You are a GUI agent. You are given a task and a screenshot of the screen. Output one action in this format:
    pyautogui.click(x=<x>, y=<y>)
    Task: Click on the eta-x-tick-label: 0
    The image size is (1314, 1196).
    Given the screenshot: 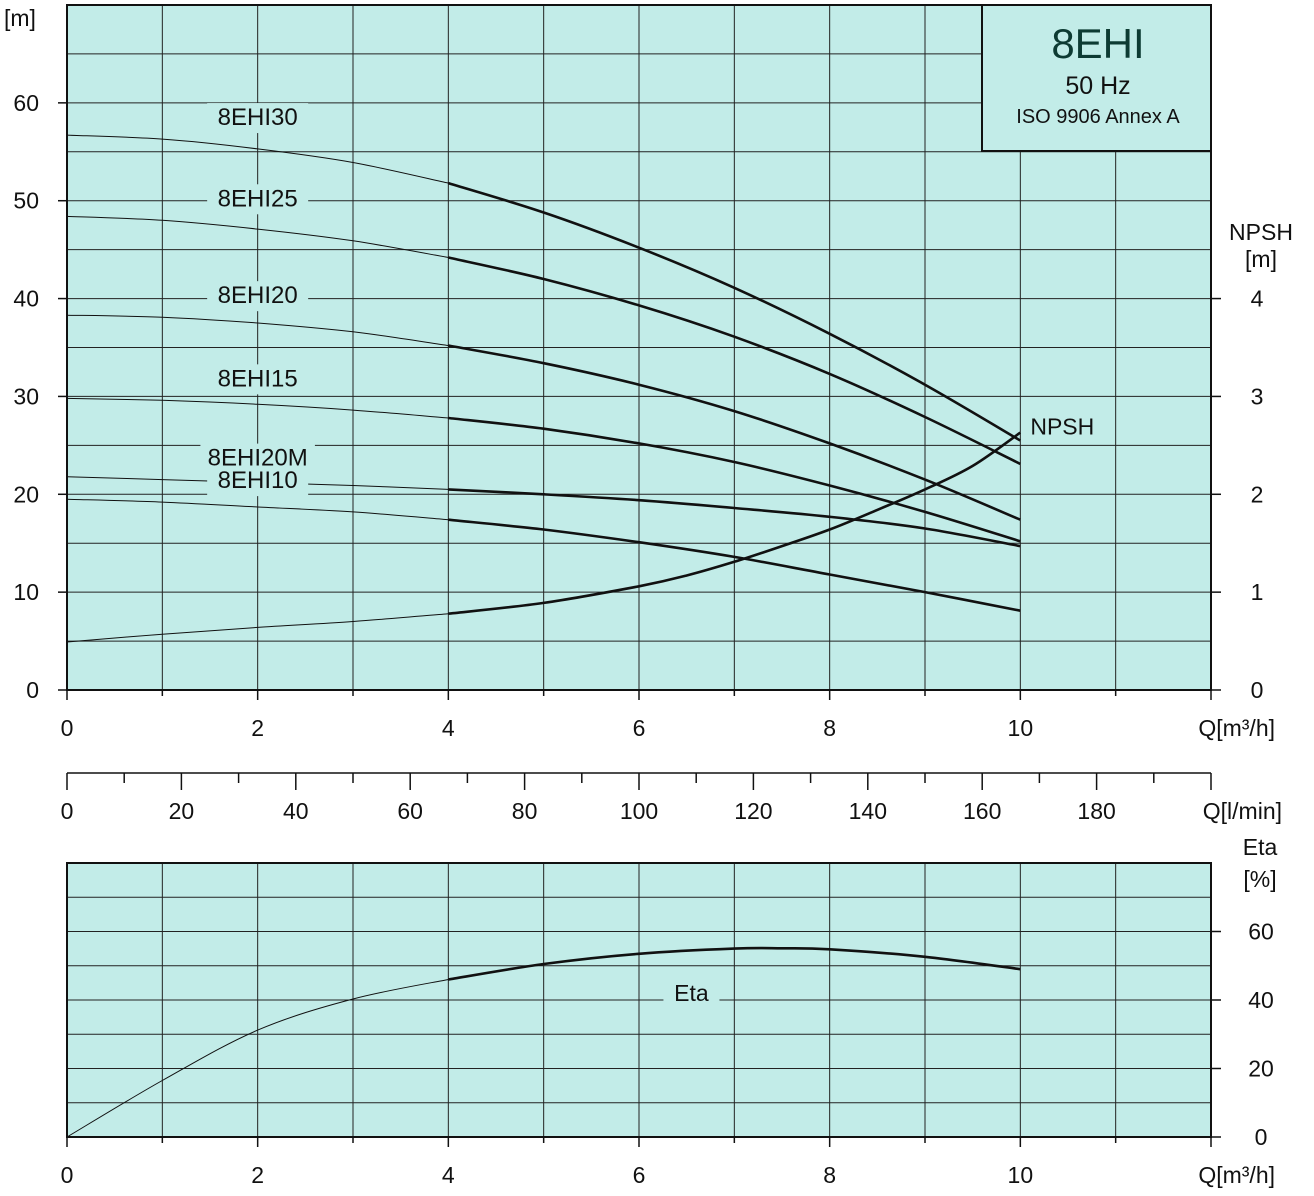 What is the action you would take?
    pyautogui.click(x=67, y=1175)
    